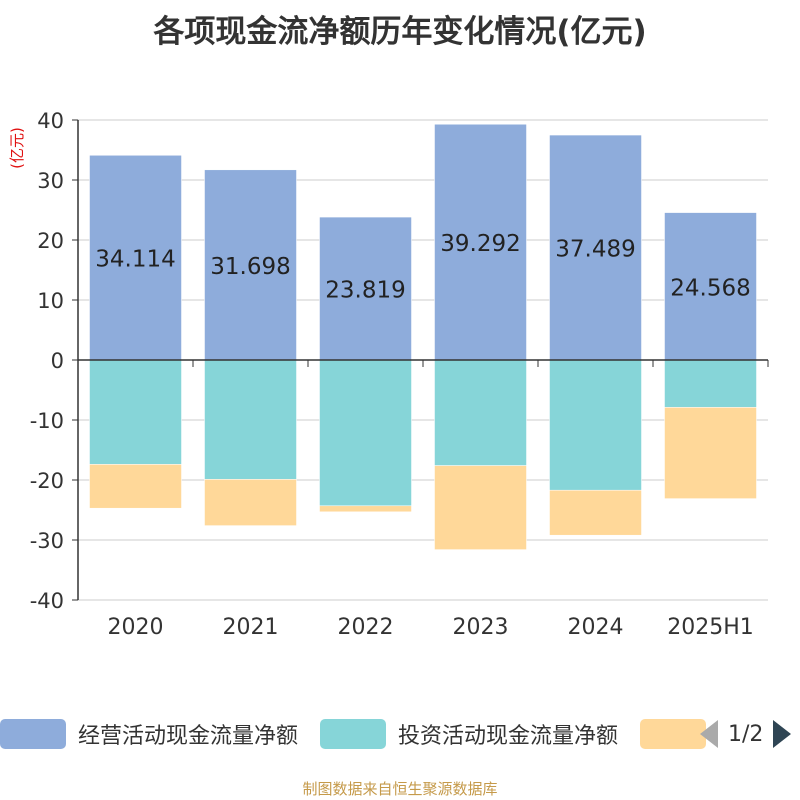 This screenshot has width=800, height=800. I want to click on x-tick-label: 2023, so click(481, 627).